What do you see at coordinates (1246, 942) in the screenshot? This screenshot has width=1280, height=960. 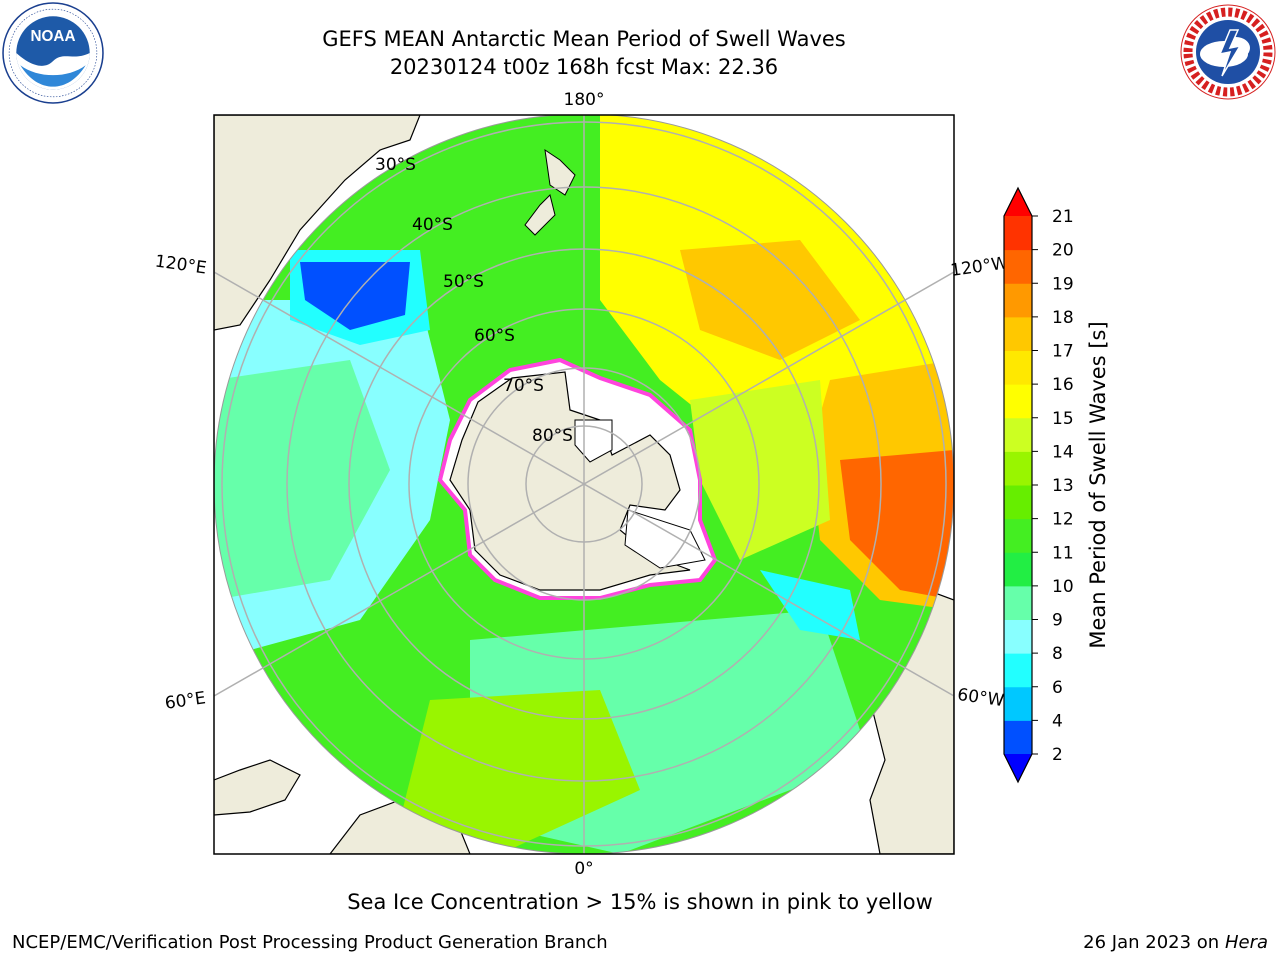 I see `footer-machine: Hera` at bounding box center [1246, 942].